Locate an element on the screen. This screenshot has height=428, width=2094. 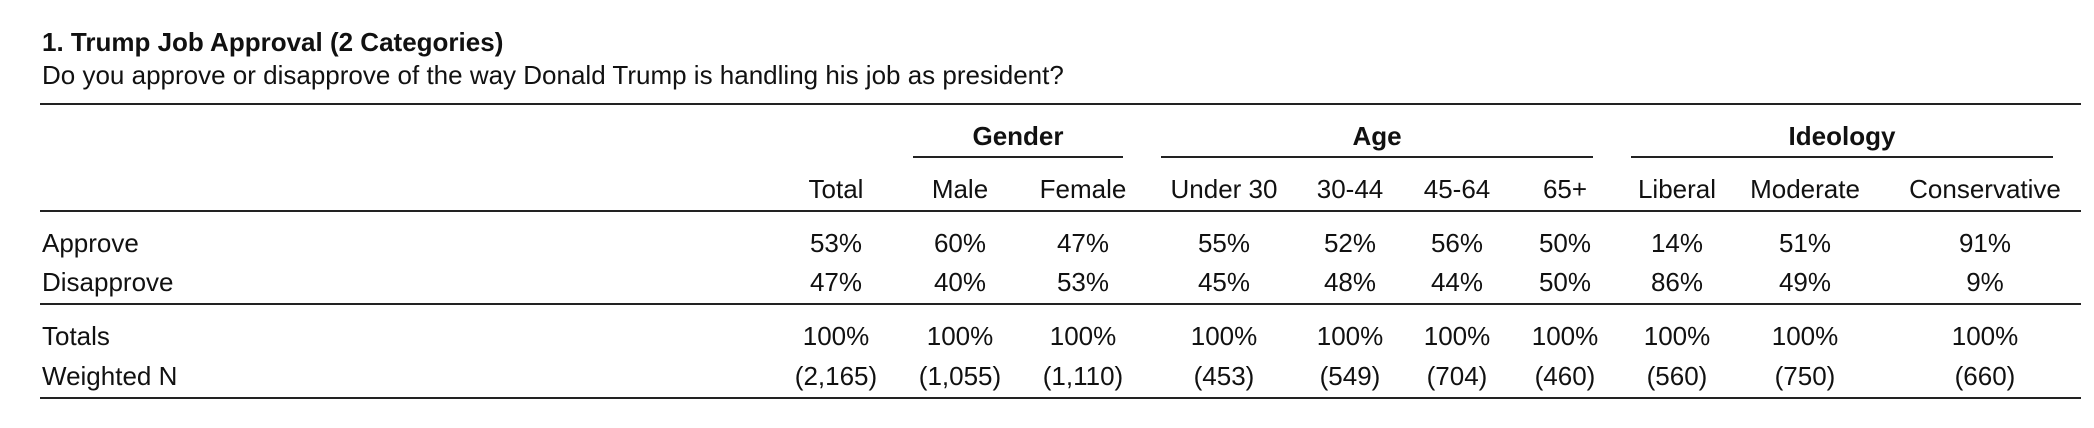
column-header-liberal: Liberal is located at coordinates (1677, 189).